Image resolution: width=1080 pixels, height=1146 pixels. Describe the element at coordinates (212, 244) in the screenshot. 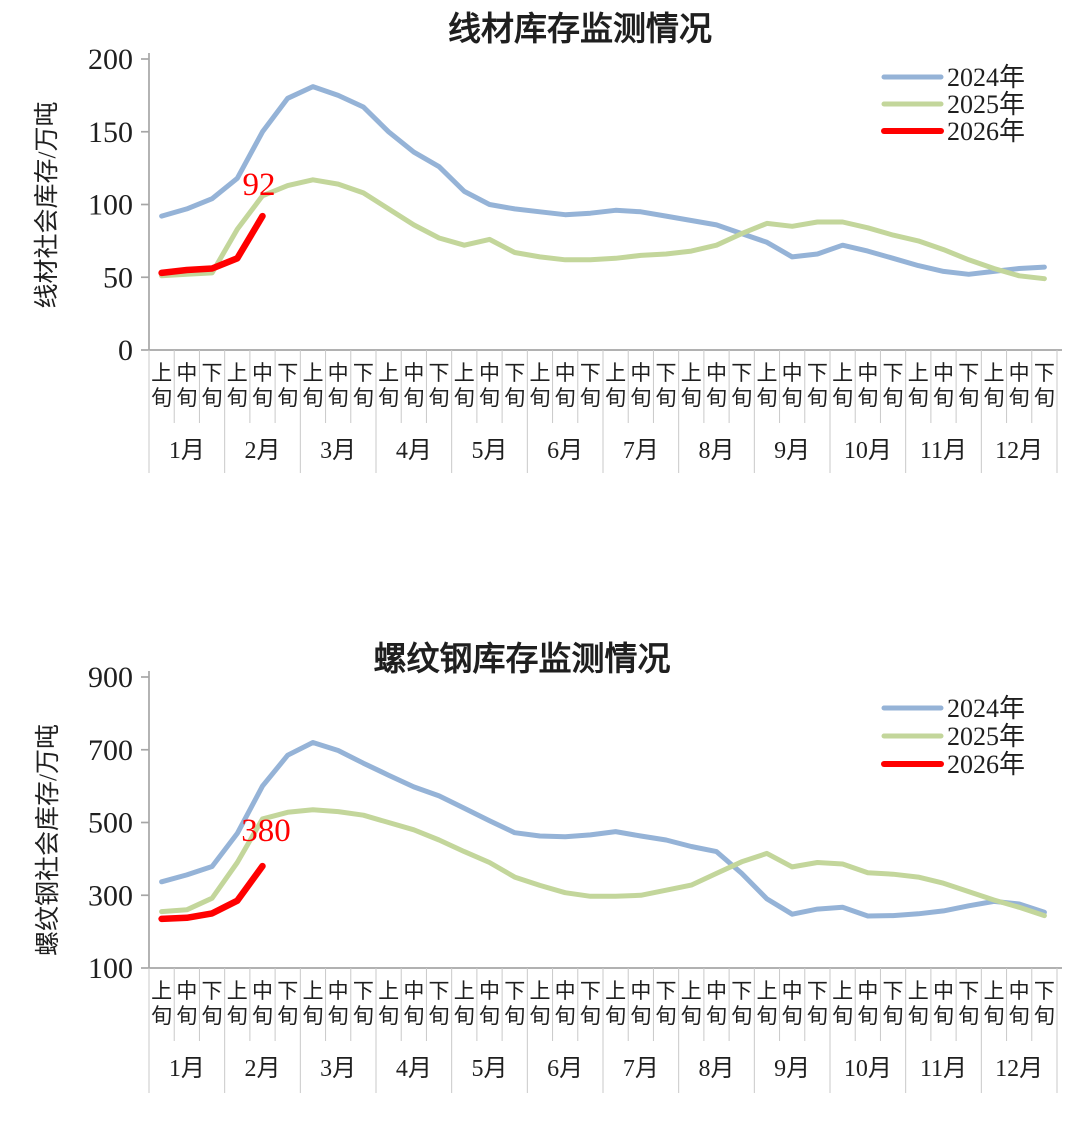

I see `series-line-2026` at that location.